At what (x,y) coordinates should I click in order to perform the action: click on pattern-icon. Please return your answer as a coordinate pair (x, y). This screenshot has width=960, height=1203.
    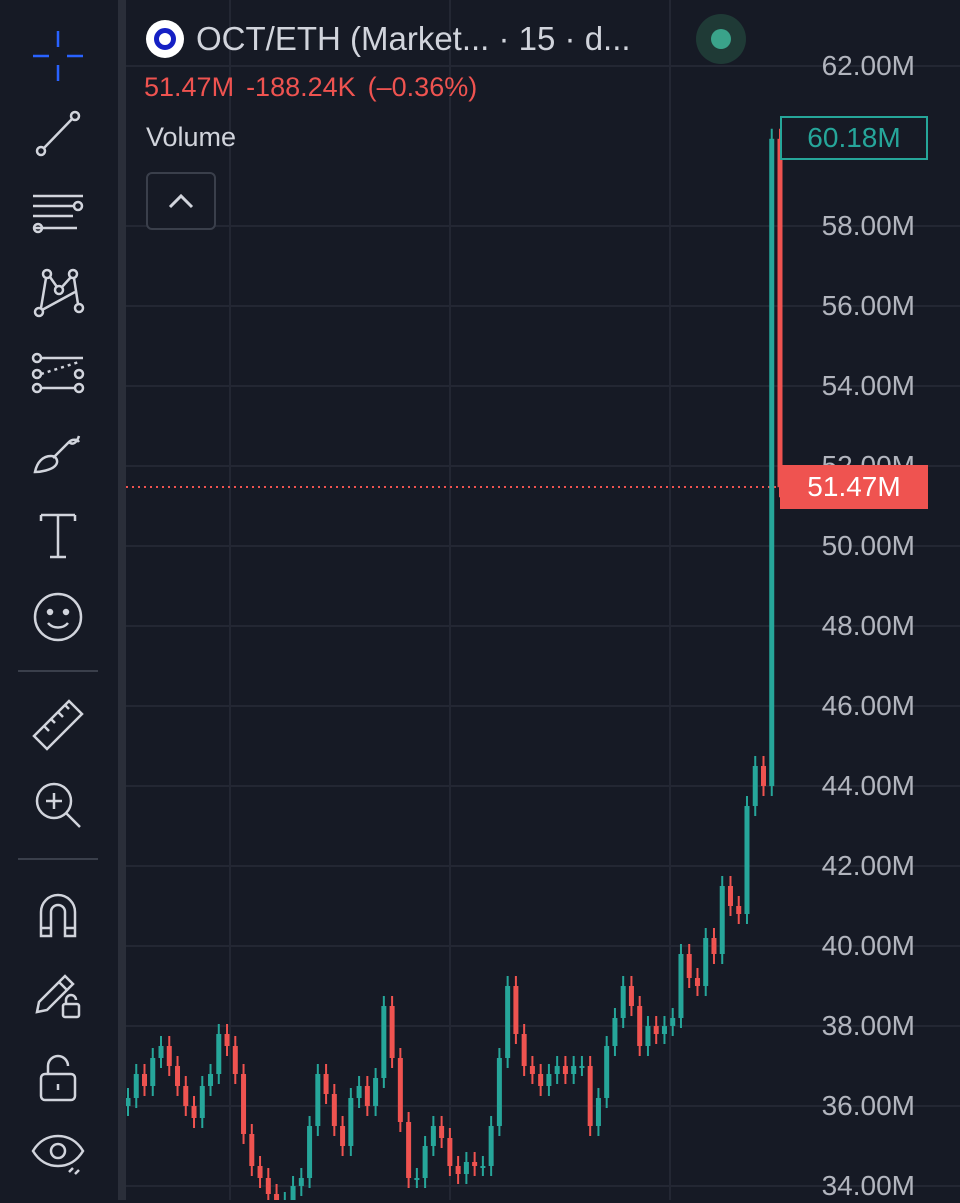
    Looking at the image, I should click on (58, 293).